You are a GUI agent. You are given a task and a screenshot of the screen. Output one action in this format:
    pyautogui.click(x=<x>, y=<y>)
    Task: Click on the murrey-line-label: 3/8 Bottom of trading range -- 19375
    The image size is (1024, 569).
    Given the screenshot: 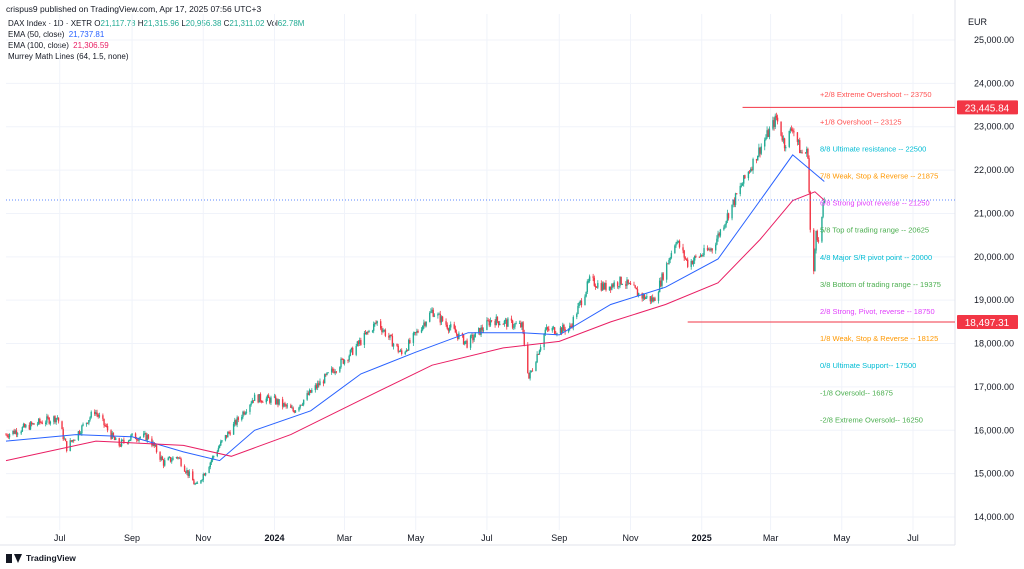 What is the action you would take?
    pyautogui.click(x=880, y=284)
    